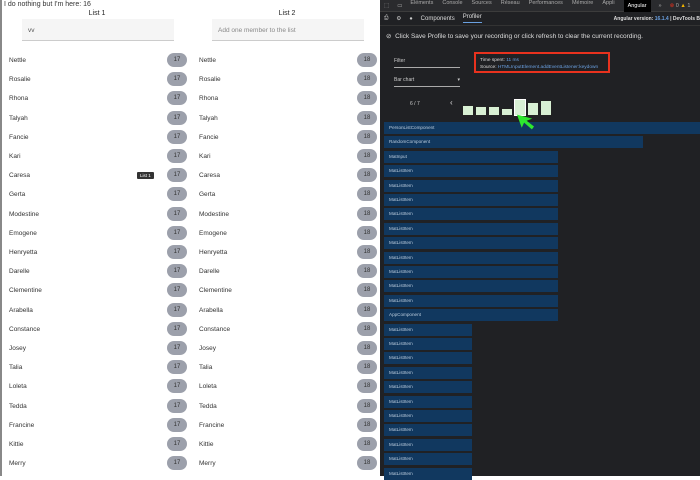 The width and height of the screenshot is (700, 480). I want to click on component-bar: MatInput, so click(471, 156).